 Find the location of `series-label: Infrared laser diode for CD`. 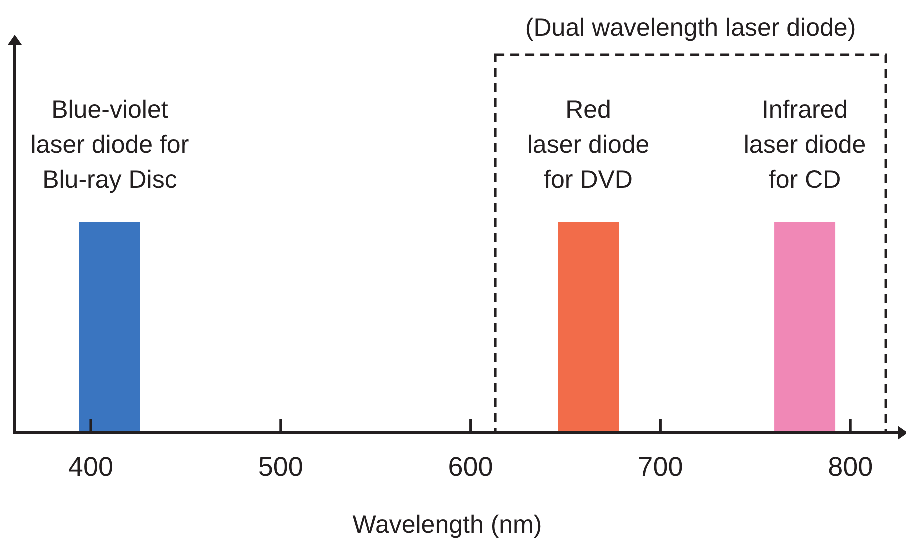

series-label: Infrared laser diode for CD is located at coordinates (805, 145).